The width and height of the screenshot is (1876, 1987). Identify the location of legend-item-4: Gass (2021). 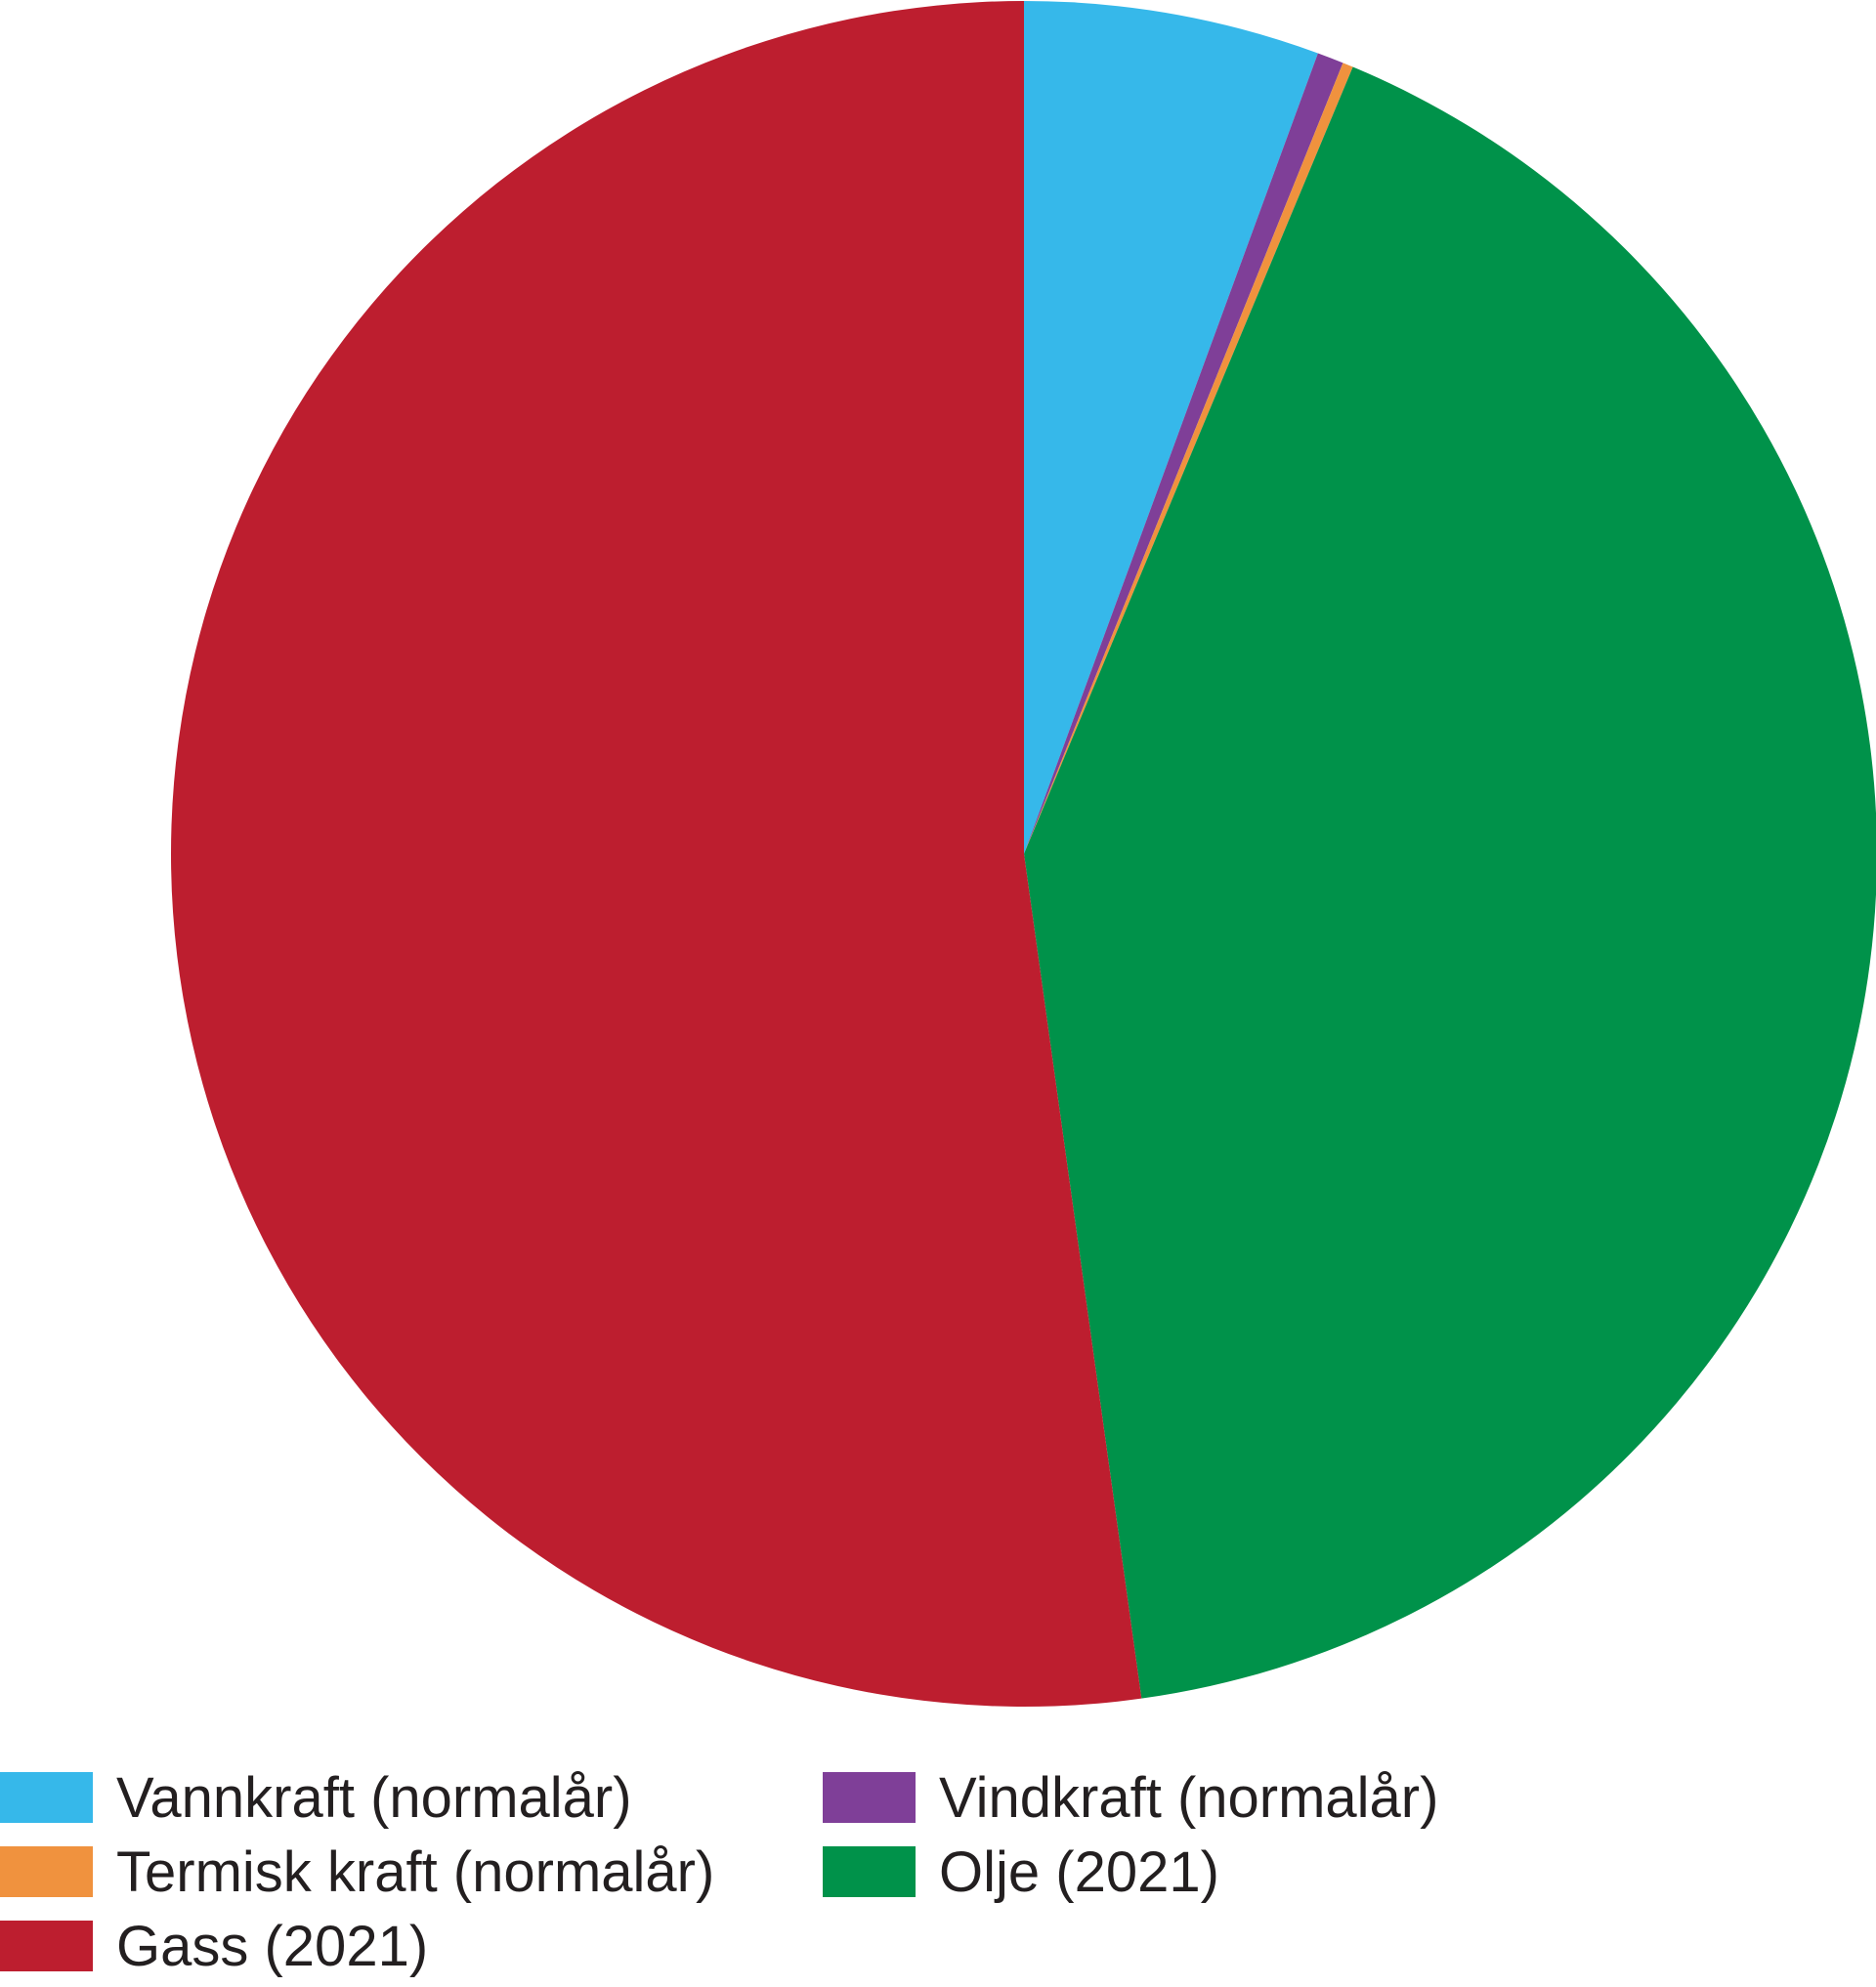
(214, 1946).